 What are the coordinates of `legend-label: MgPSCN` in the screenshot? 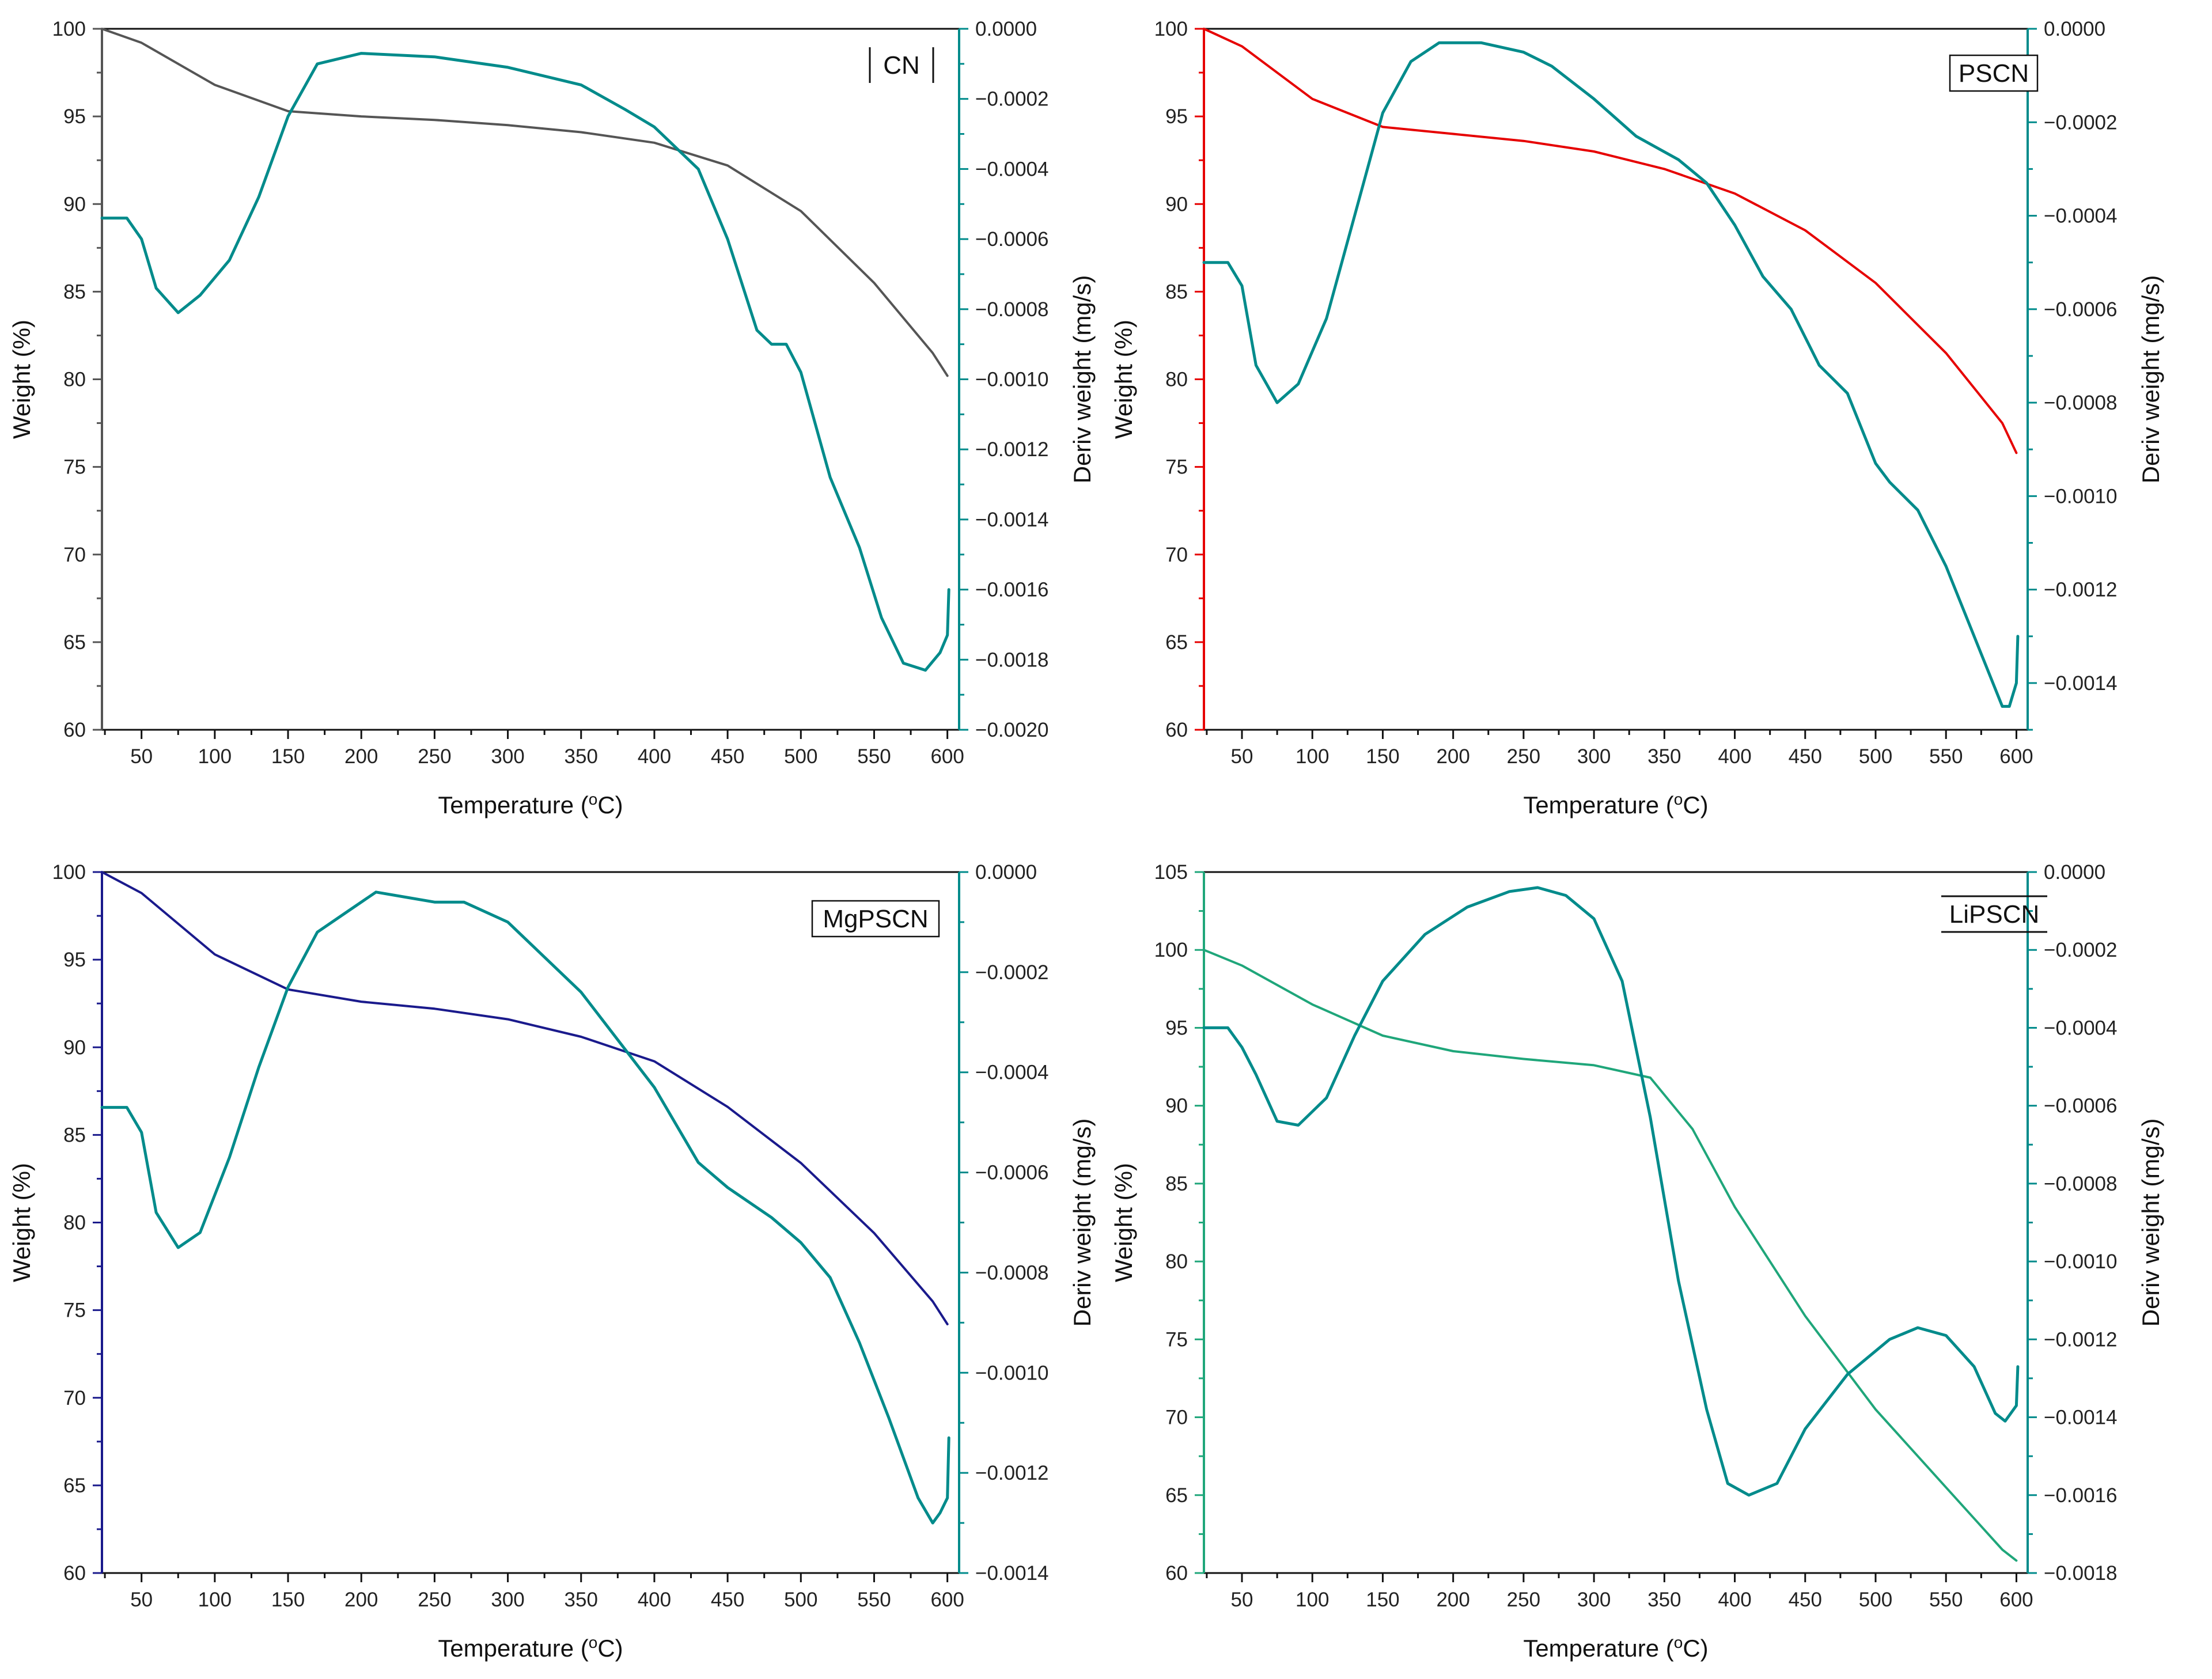 It's located at (875, 919).